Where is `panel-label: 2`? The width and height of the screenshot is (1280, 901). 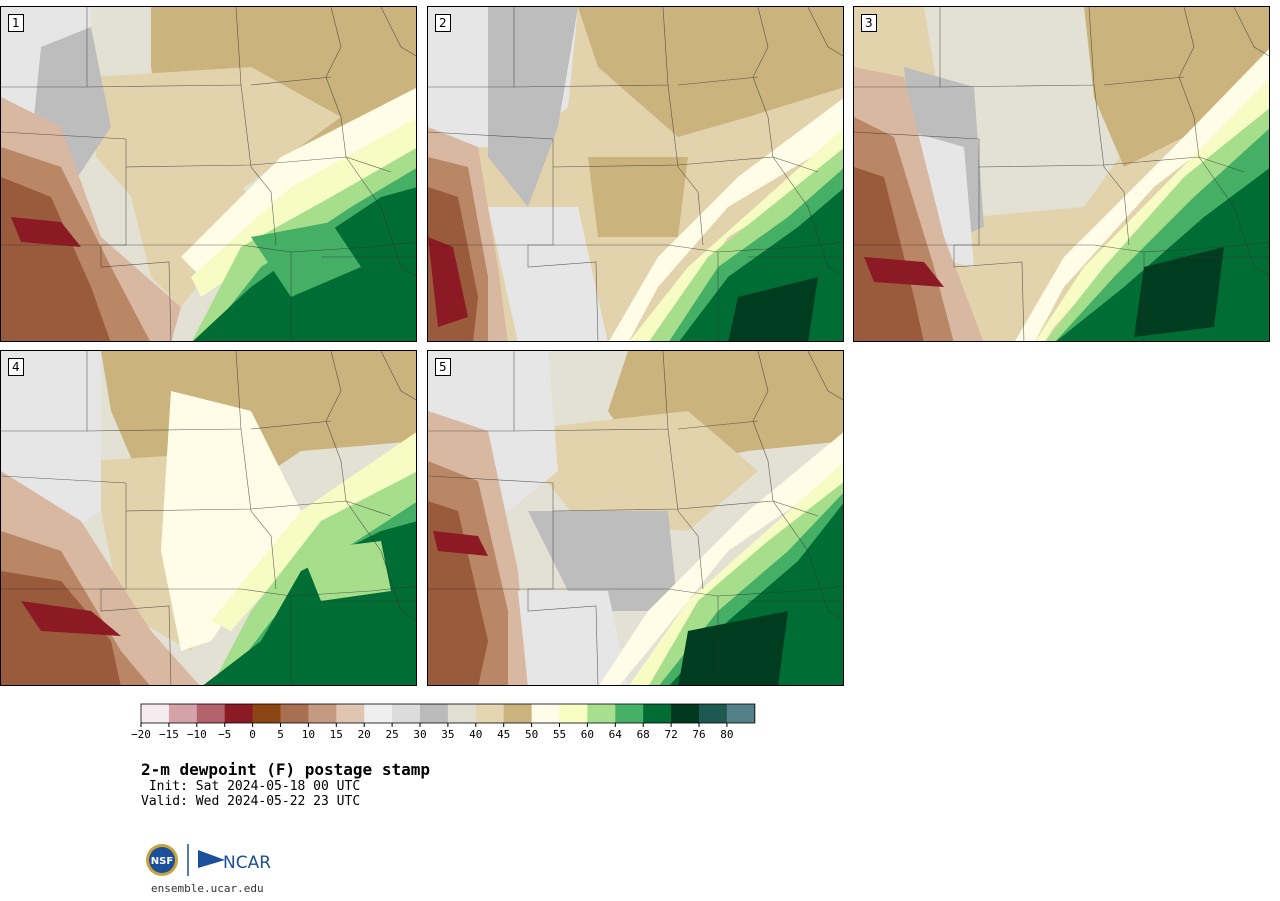 panel-label: 2 is located at coordinates (443, 23).